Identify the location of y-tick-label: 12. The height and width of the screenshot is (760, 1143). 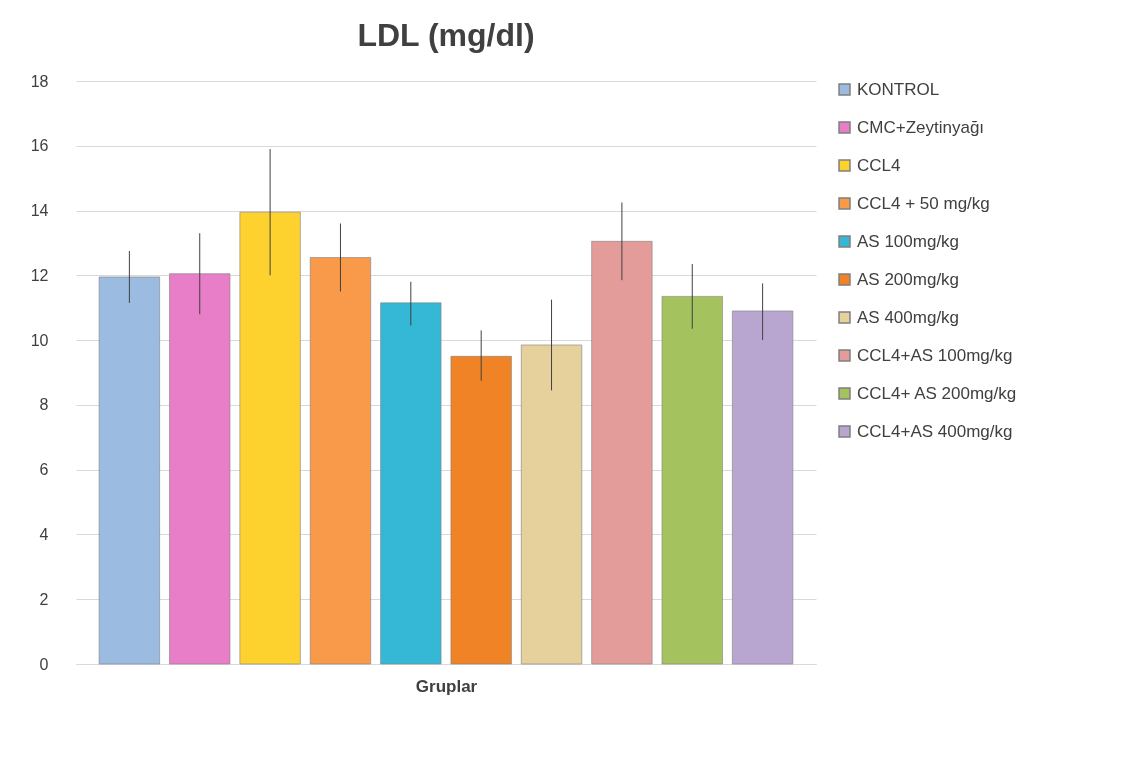
(39, 275).